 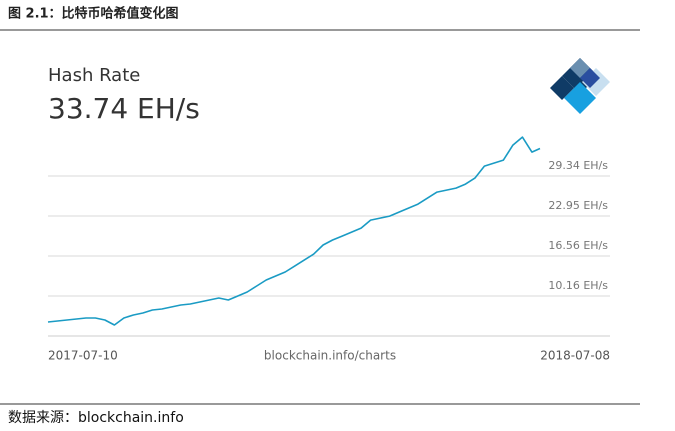 I want to click on watermark: blockchain.info/charts, so click(x=330, y=356).